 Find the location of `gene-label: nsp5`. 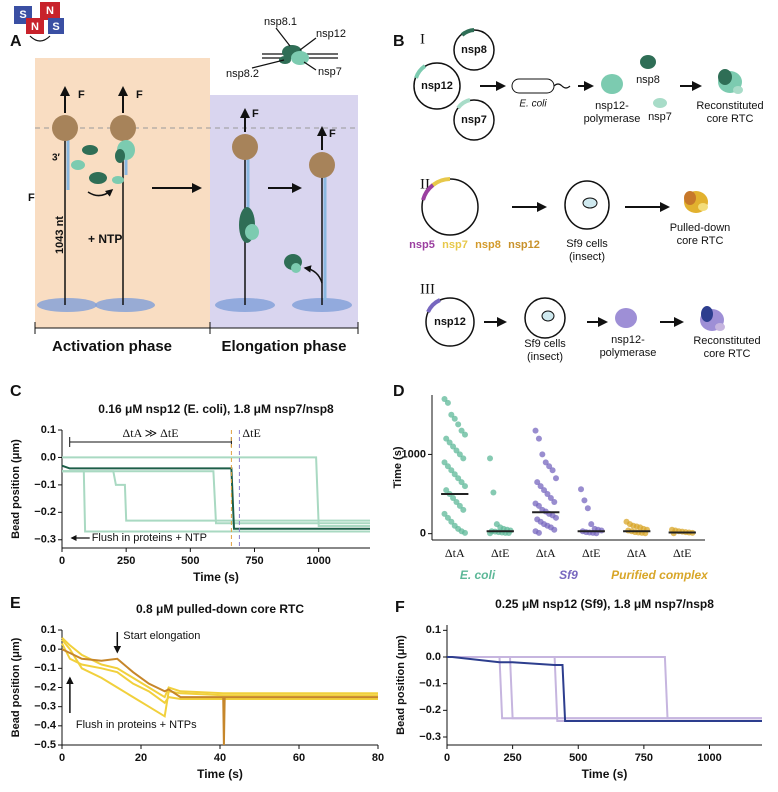

gene-label: nsp5 is located at coordinates (422, 245).